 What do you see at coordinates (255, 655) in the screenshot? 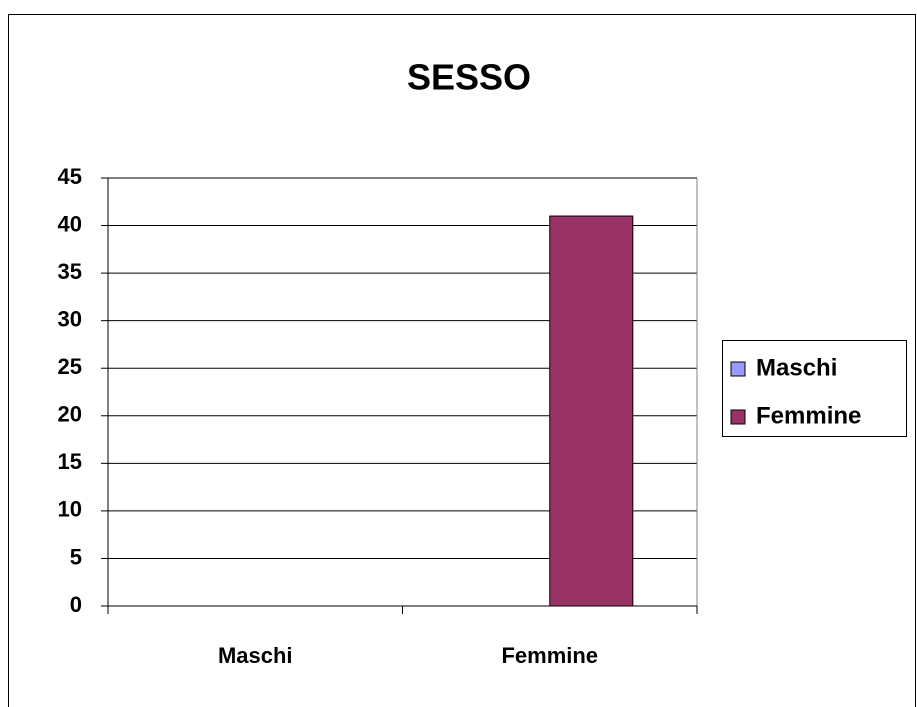
I see `x-tick-label: Maschi` at bounding box center [255, 655].